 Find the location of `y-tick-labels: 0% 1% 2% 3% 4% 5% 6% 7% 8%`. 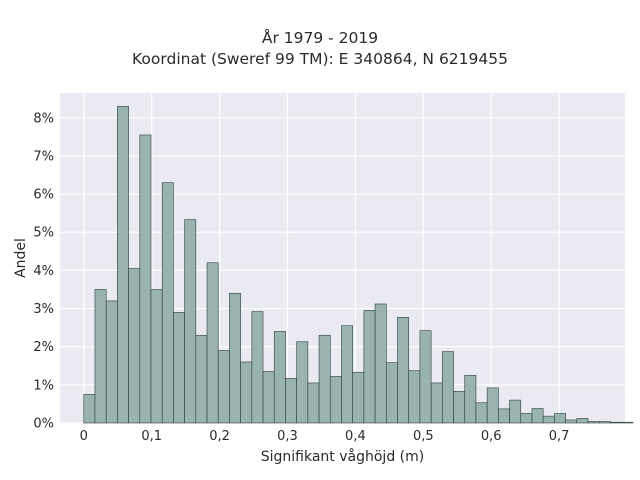

y-tick-labels: 0% 1% 2% 3% 4% 5% 6% 7% 8% is located at coordinates (43, 271).